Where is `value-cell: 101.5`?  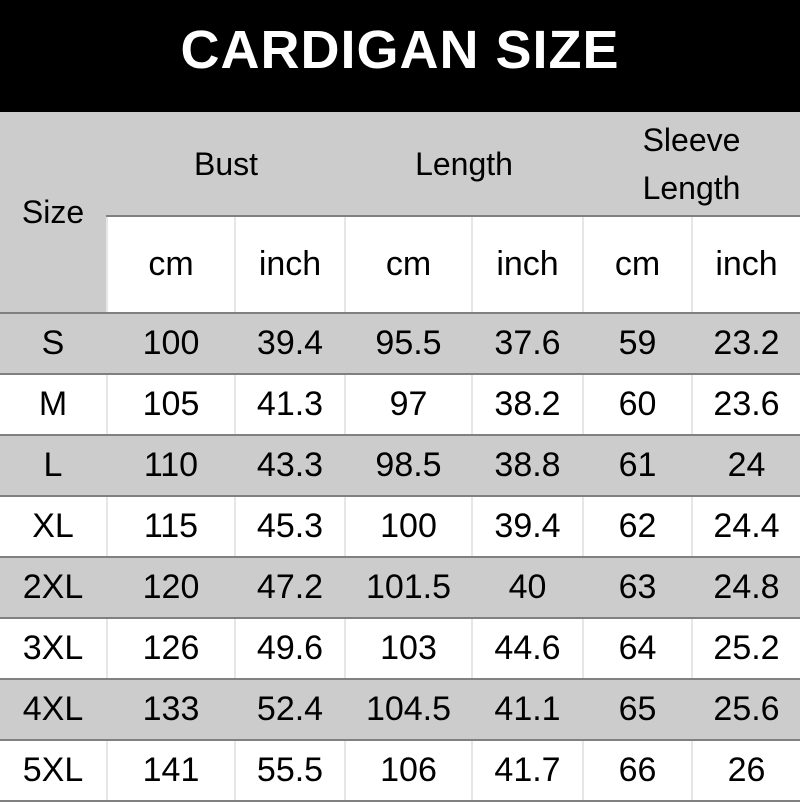
value-cell: 101.5 is located at coordinates (408, 588).